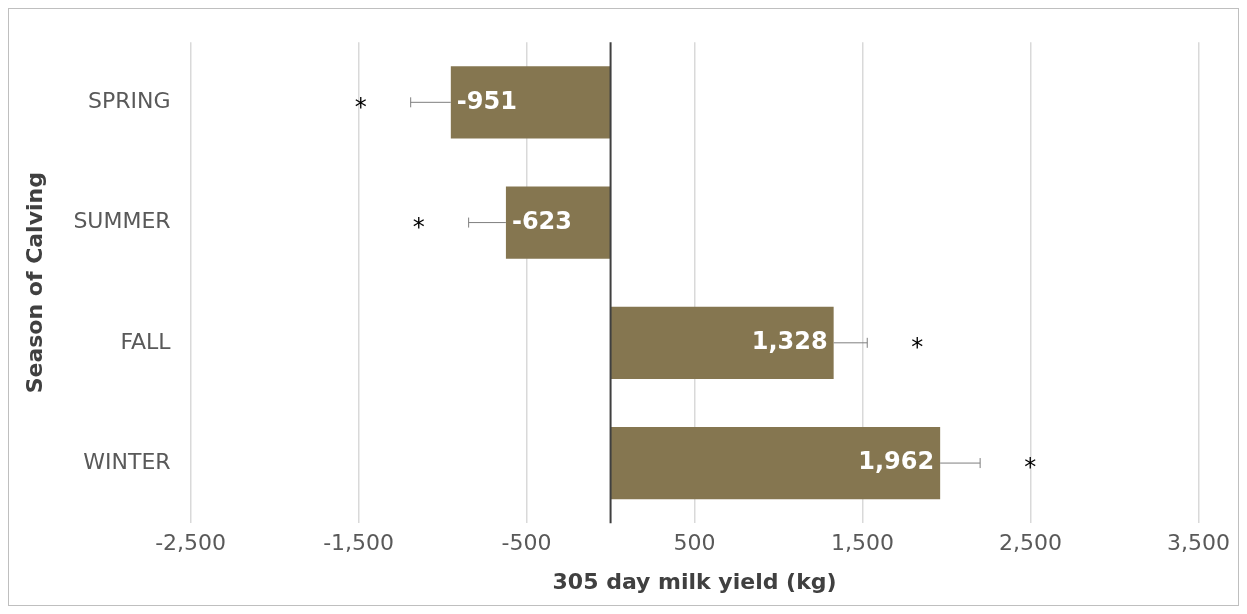 The width and height of the screenshot is (1247, 614). Describe the element at coordinates (1031, 543) in the screenshot. I see `x-tick-label: 2,500` at that location.